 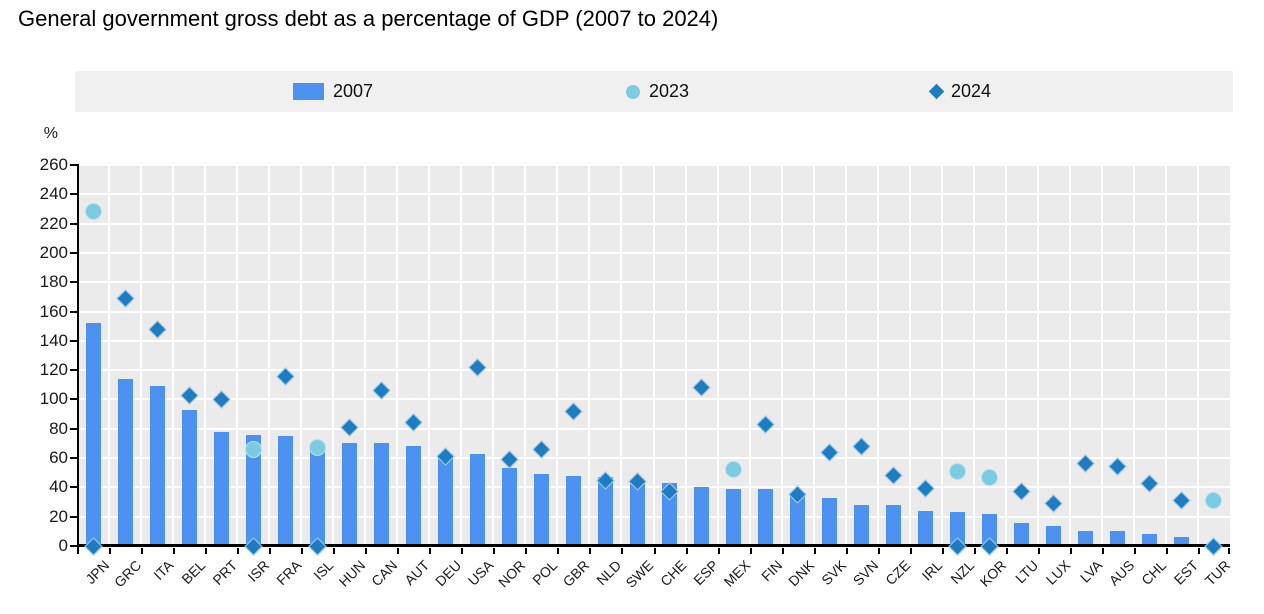 What do you see at coordinates (657, 91) in the screenshot?
I see `legend-item-2023: 2023` at bounding box center [657, 91].